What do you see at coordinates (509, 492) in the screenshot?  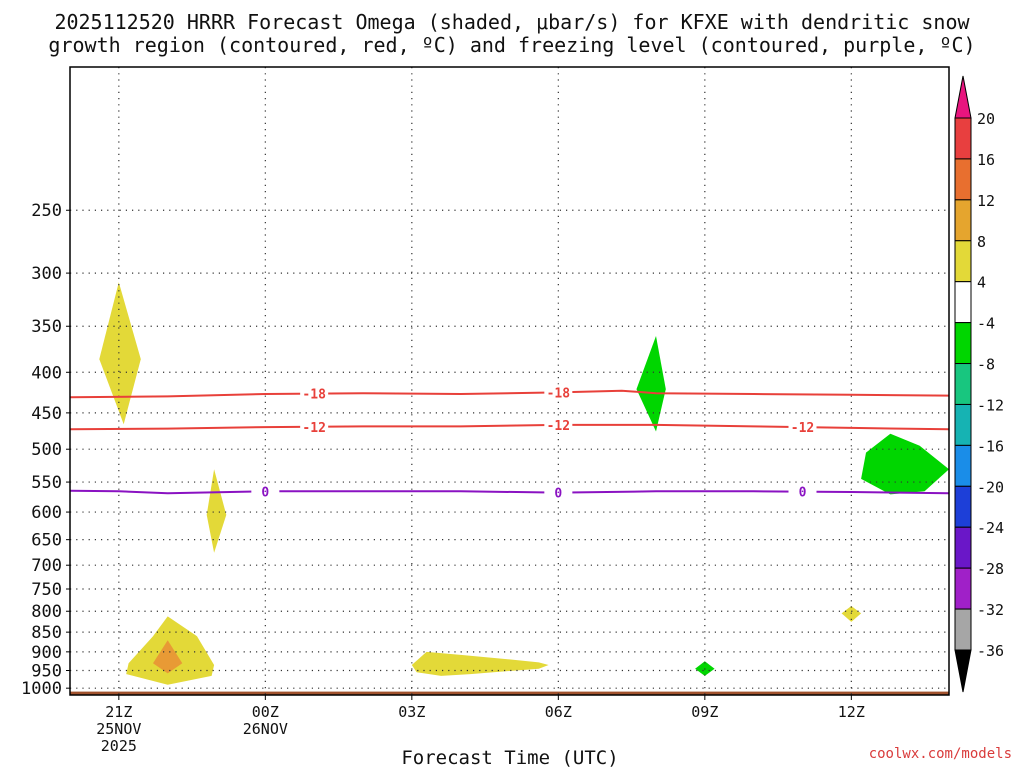 I see `contour-line-0C` at bounding box center [509, 492].